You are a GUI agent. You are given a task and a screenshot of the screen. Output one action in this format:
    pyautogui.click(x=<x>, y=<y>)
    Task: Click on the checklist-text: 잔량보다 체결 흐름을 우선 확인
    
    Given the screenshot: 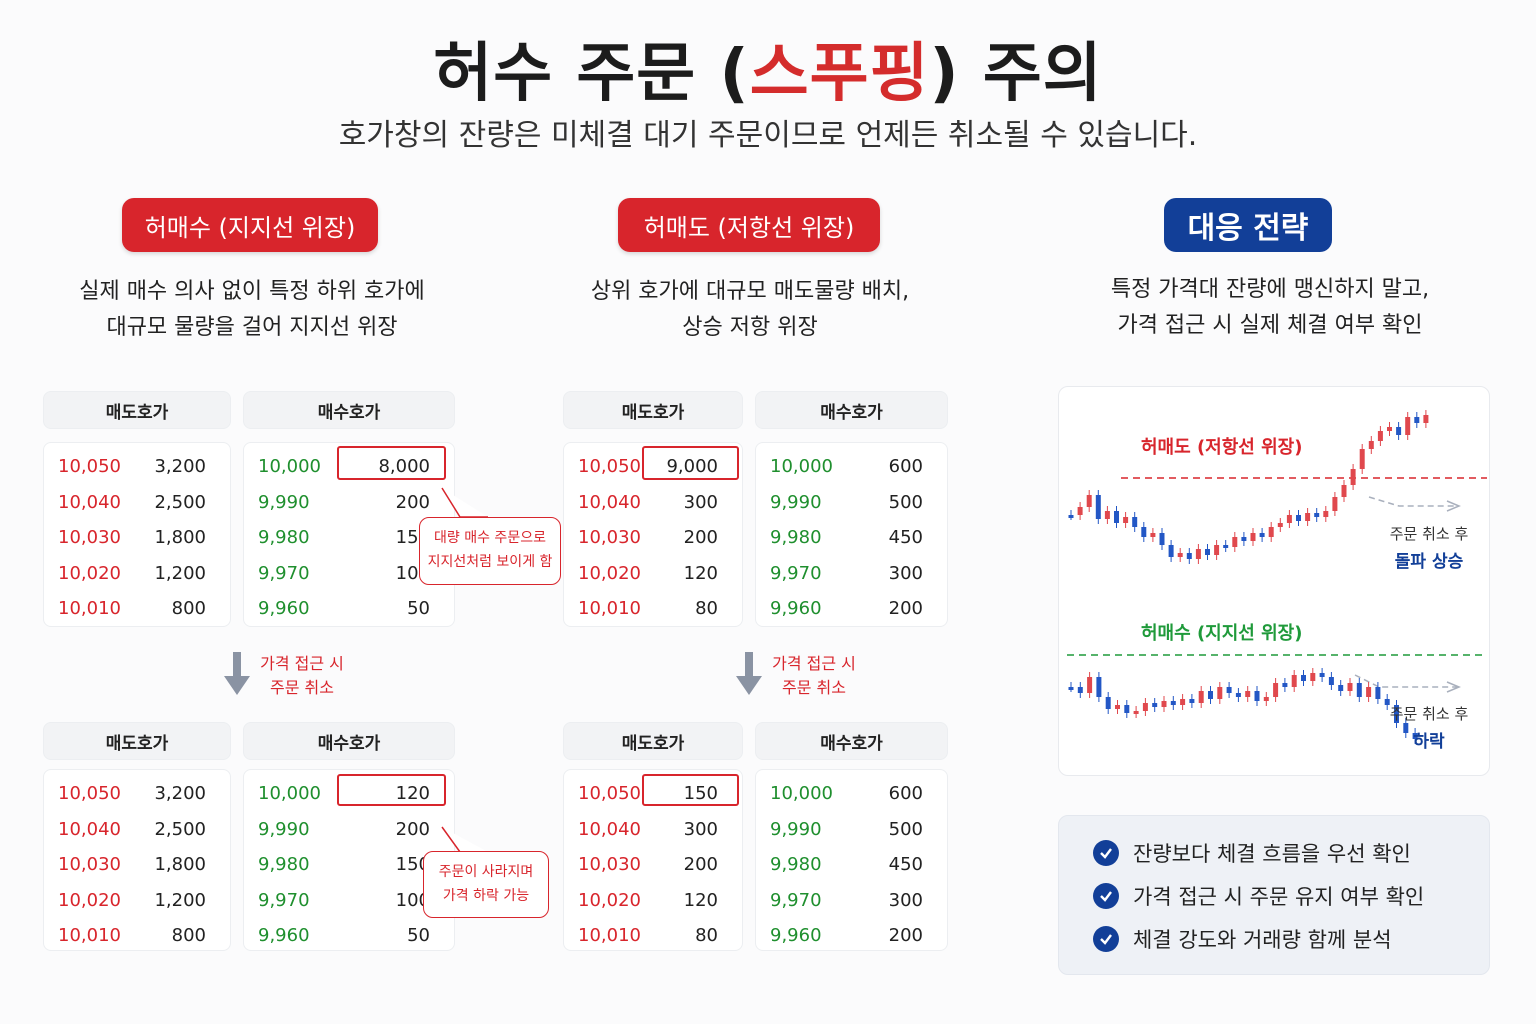 What is the action you would take?
    pyautogui.click(x=1272, y=854)
    